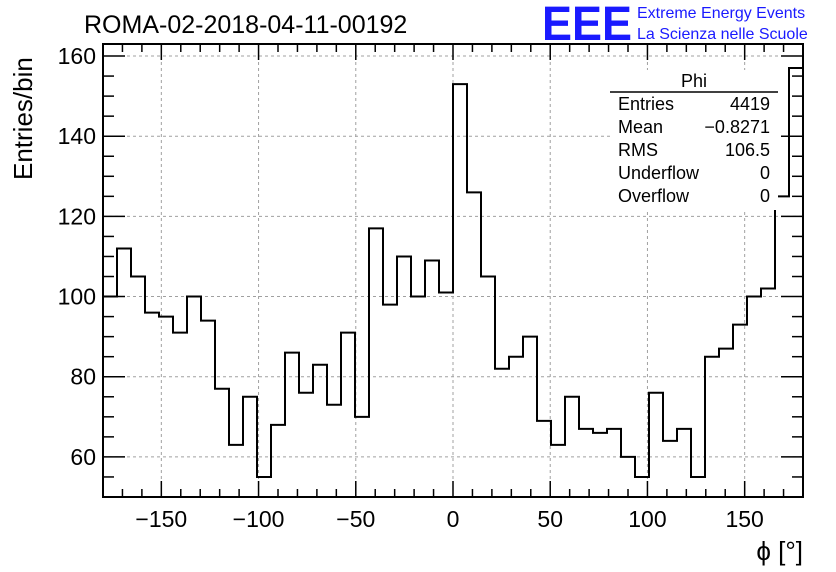 The height and width of the screenshot is (572, 836). Describe the element at coordinates (587, 25) in the screenshot. I see `eee-logo-text: EEE` at that location.